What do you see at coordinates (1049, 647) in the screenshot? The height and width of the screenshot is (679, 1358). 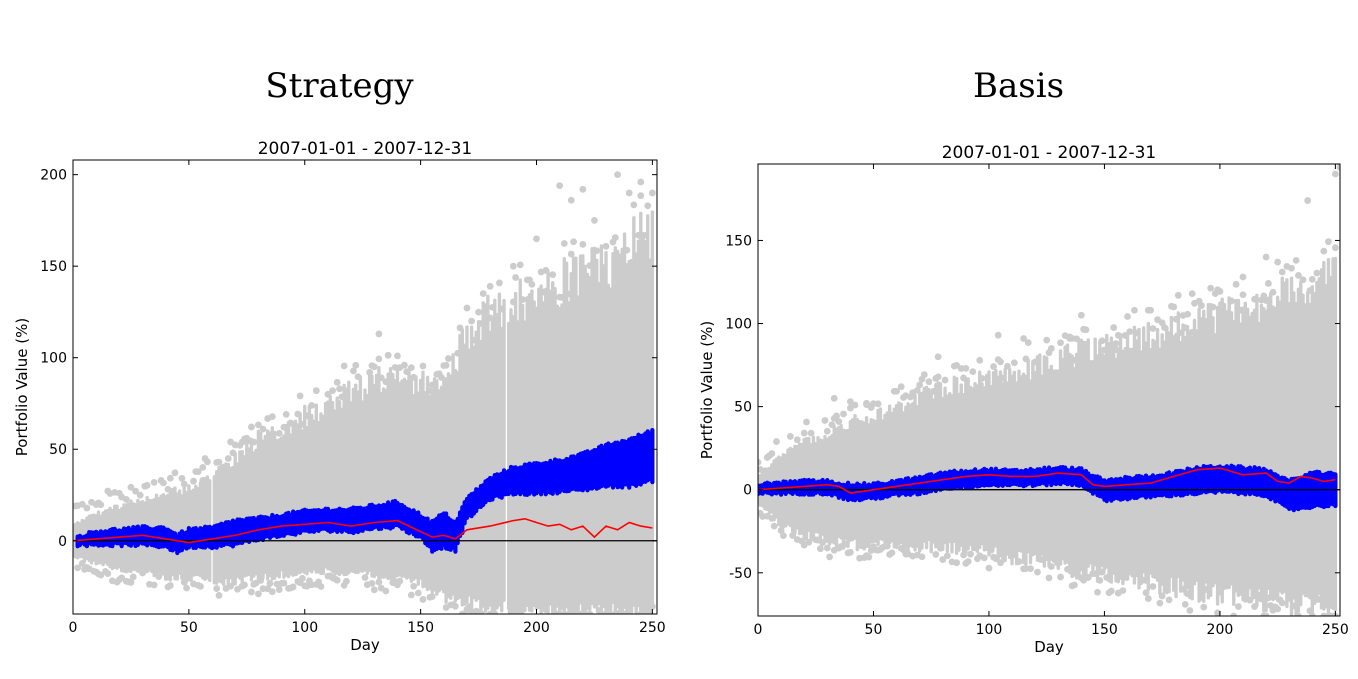 I see `x-axis-label: Day` at bounding box center [1049, 647].